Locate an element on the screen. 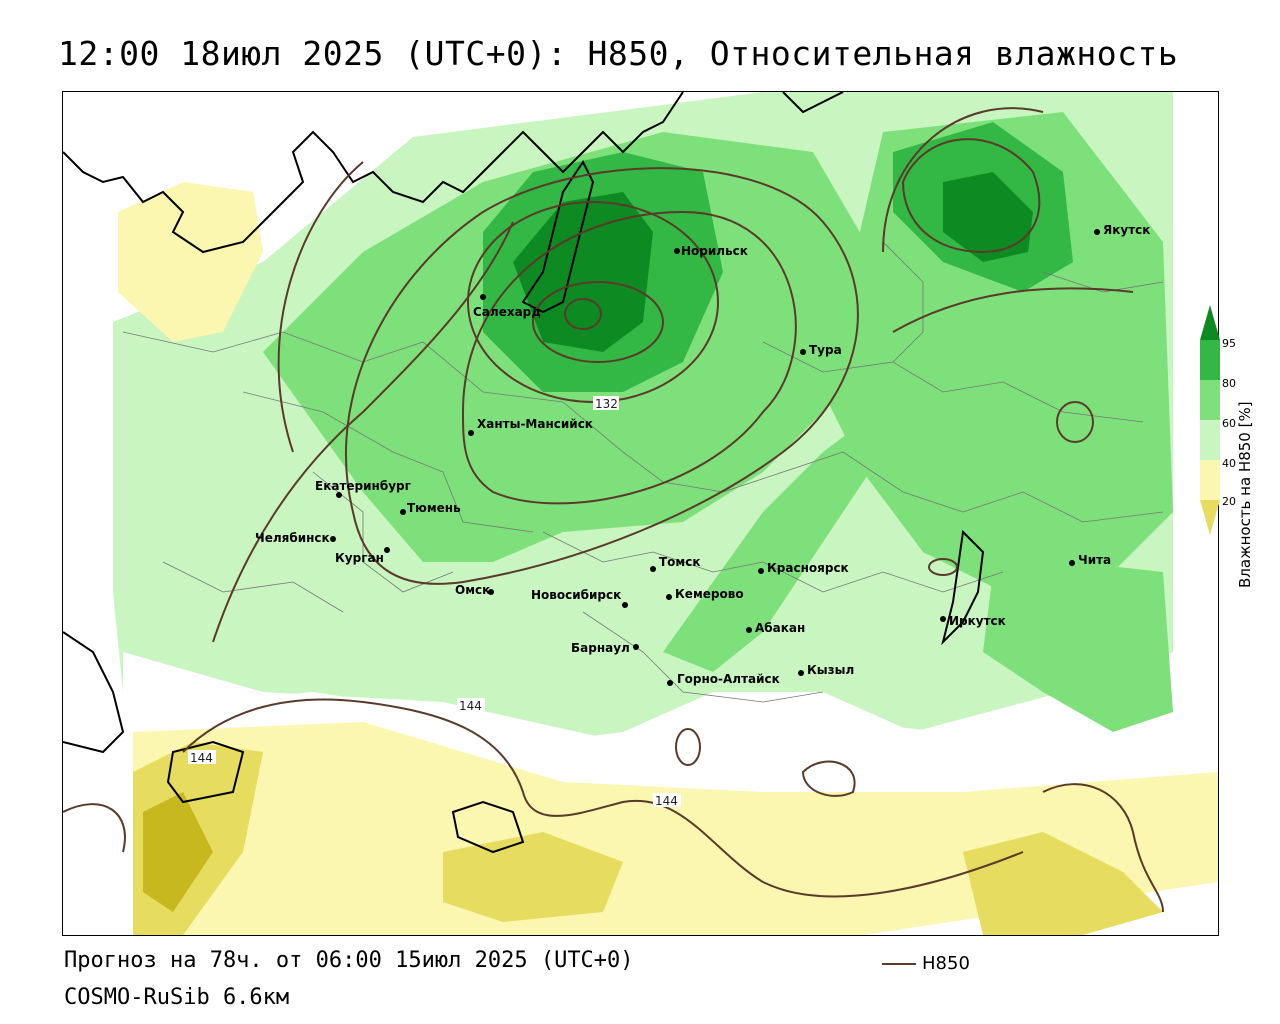 The height and width of the screenshot is (1024, 1280). colorbar is located at coordinates (1210, 420).